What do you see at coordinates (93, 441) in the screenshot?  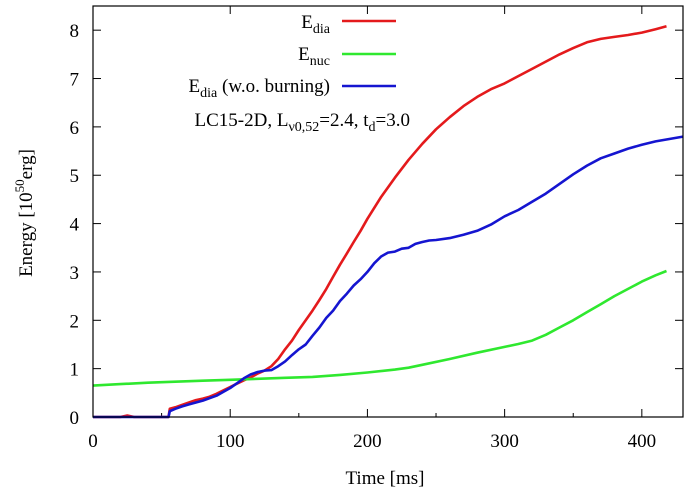 I see `x-tick-label-0: 0` at bounding box center [93, 441].